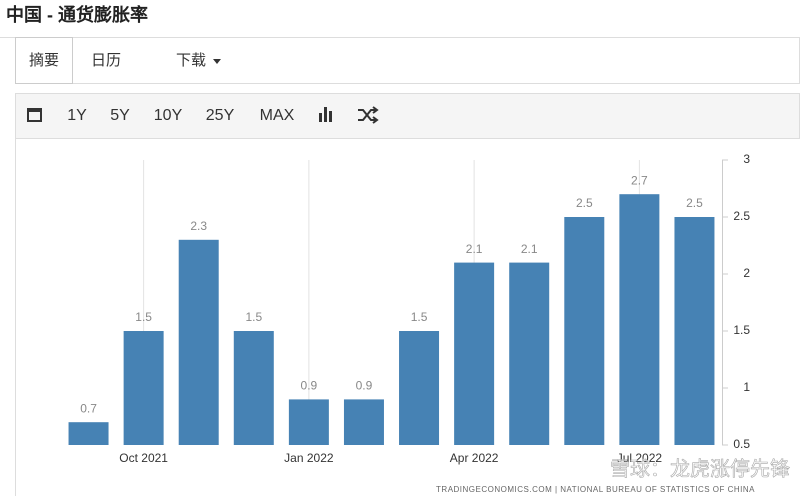 The image size is (800, 501). Describe the element at coordinates (217, 61) in the screenshot. I see `dropdown-caret` at that location.